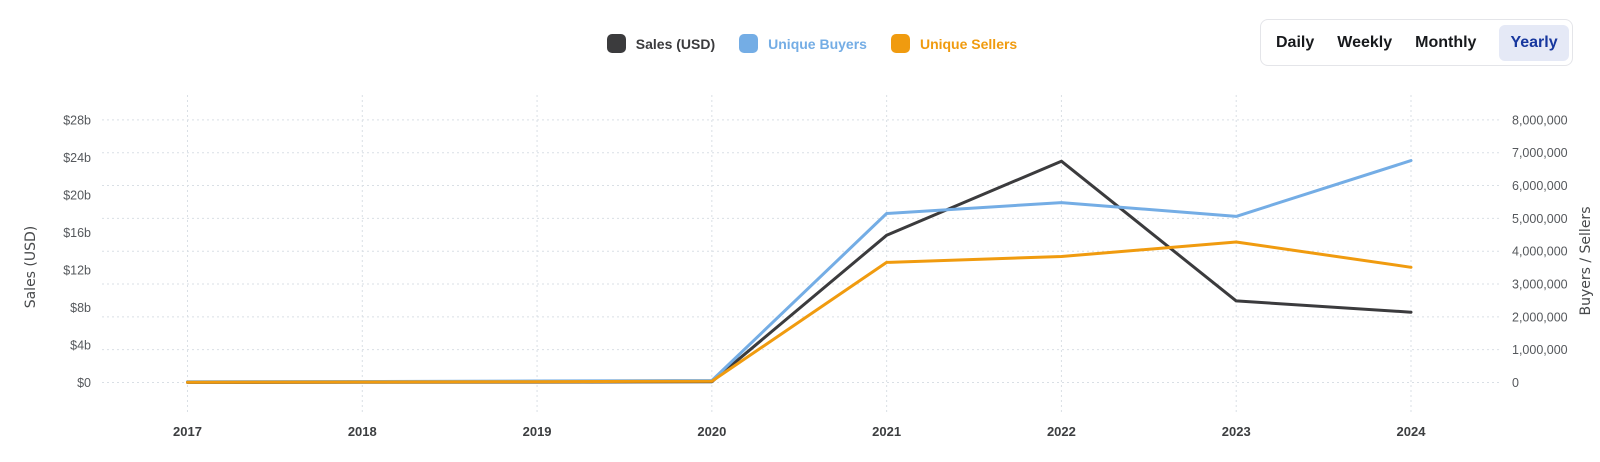 This screenshot has height=462, width=1600. Describe the element at coordinates (1540, 350) in the screenshot. I see `right-axis-tick: 1,000,000` at that location.